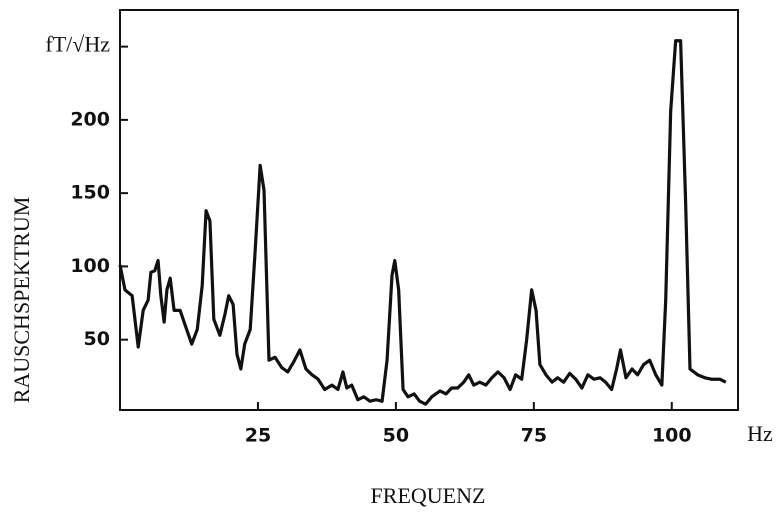 This screenshot has width=782, height=520. I want to click on x-axis-title: FREQUENZ, so click(428, 495).